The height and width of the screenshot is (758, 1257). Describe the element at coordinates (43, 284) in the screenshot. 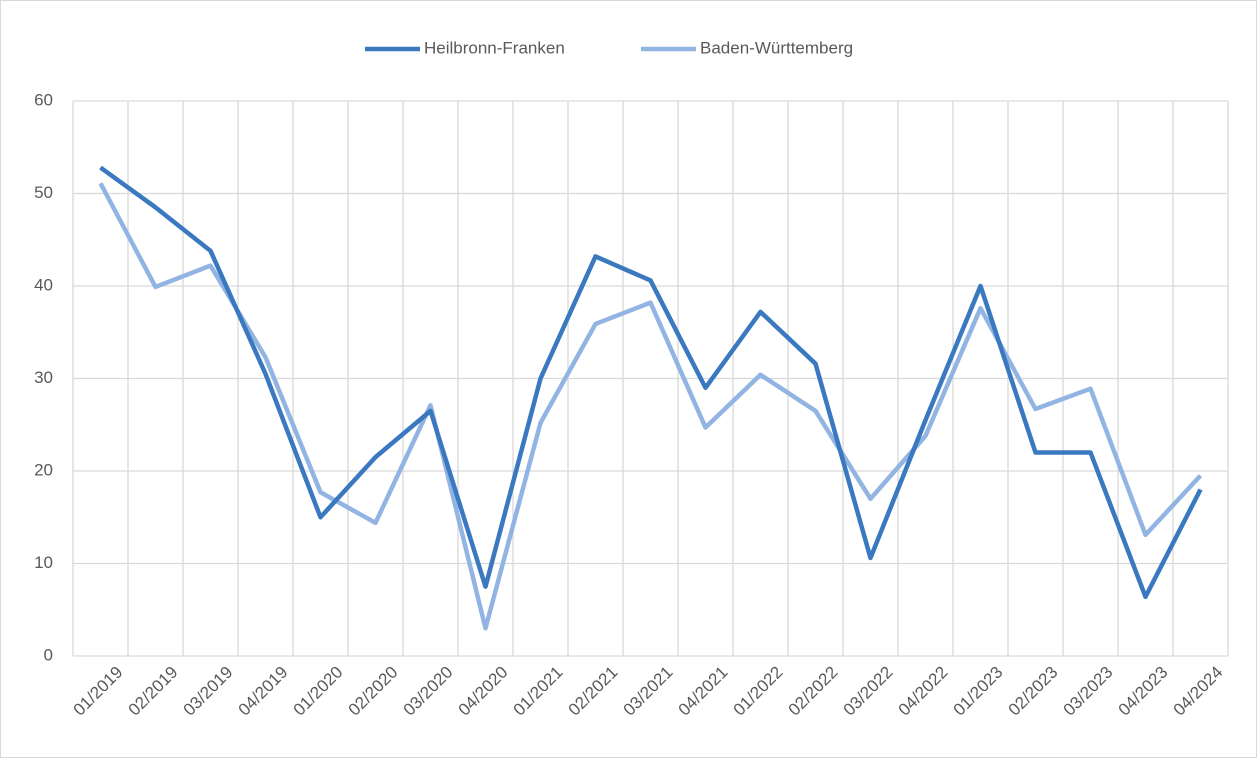

I see `y-tick-label: 40` at that location.